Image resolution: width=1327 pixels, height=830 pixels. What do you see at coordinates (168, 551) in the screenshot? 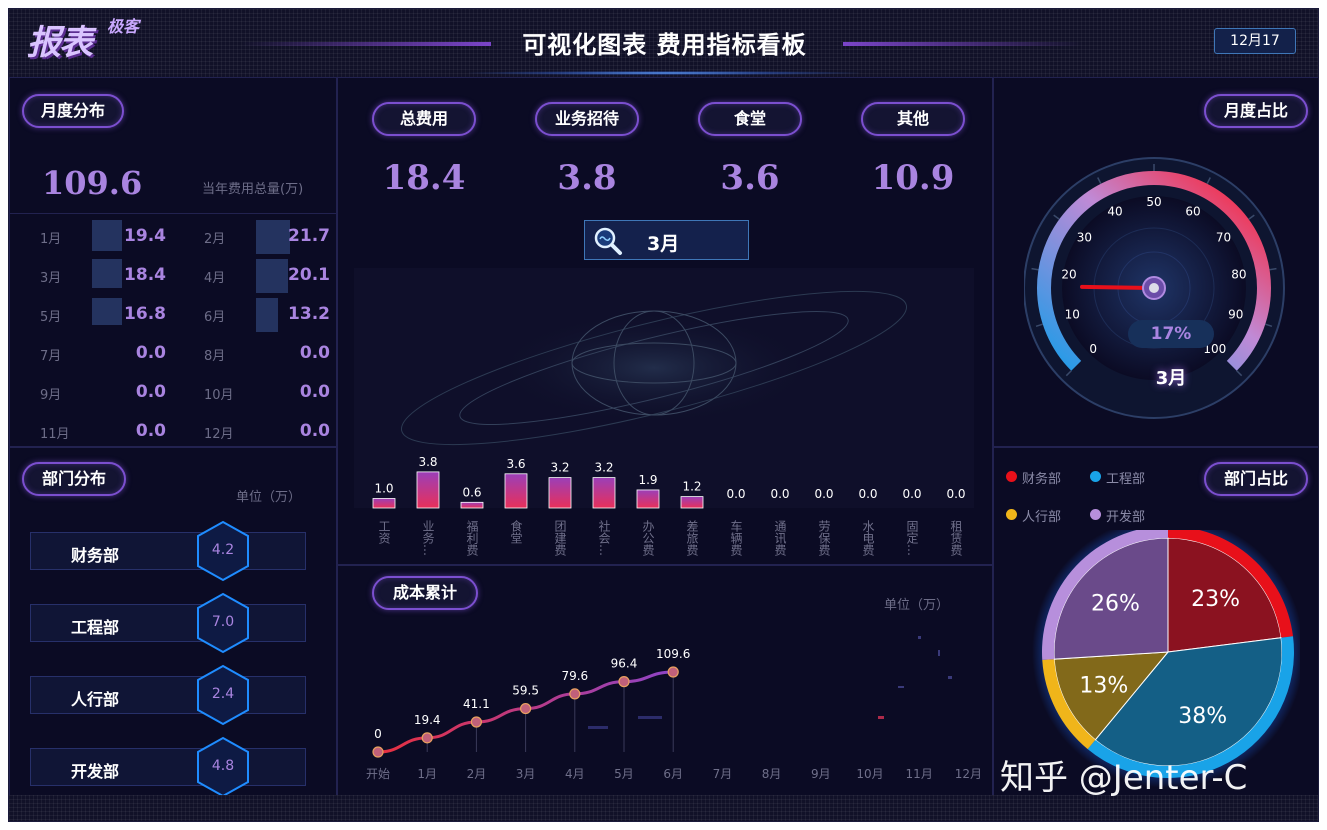
I see `dept-row: 财务部` at bounding box center [168, 551].